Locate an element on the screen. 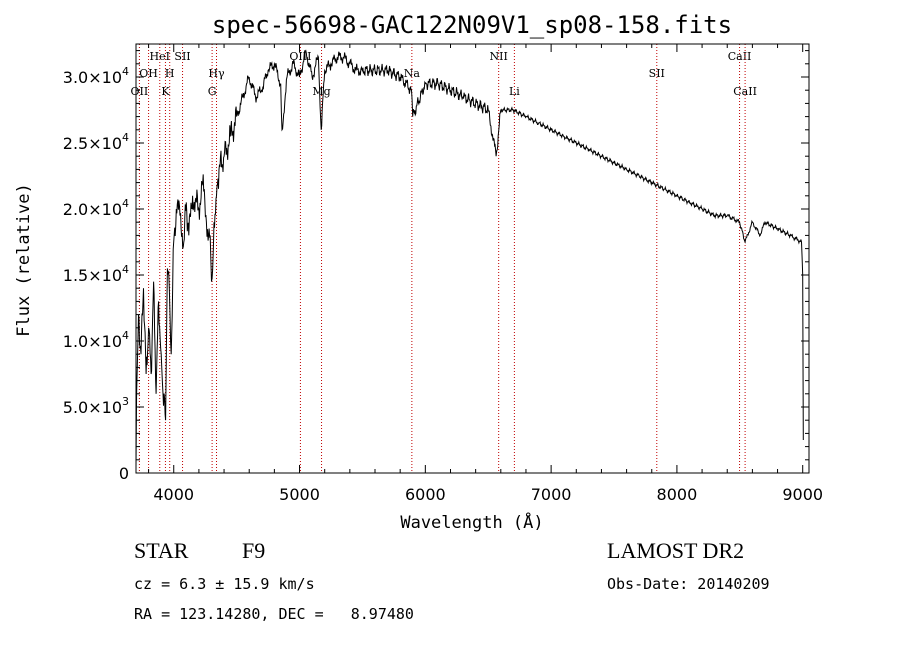 The width and height of the screenshot is (900, 649). chart-title: spec-56698-GAC122N09V1_sp08-158.fits is located at coordinates (472, 25).